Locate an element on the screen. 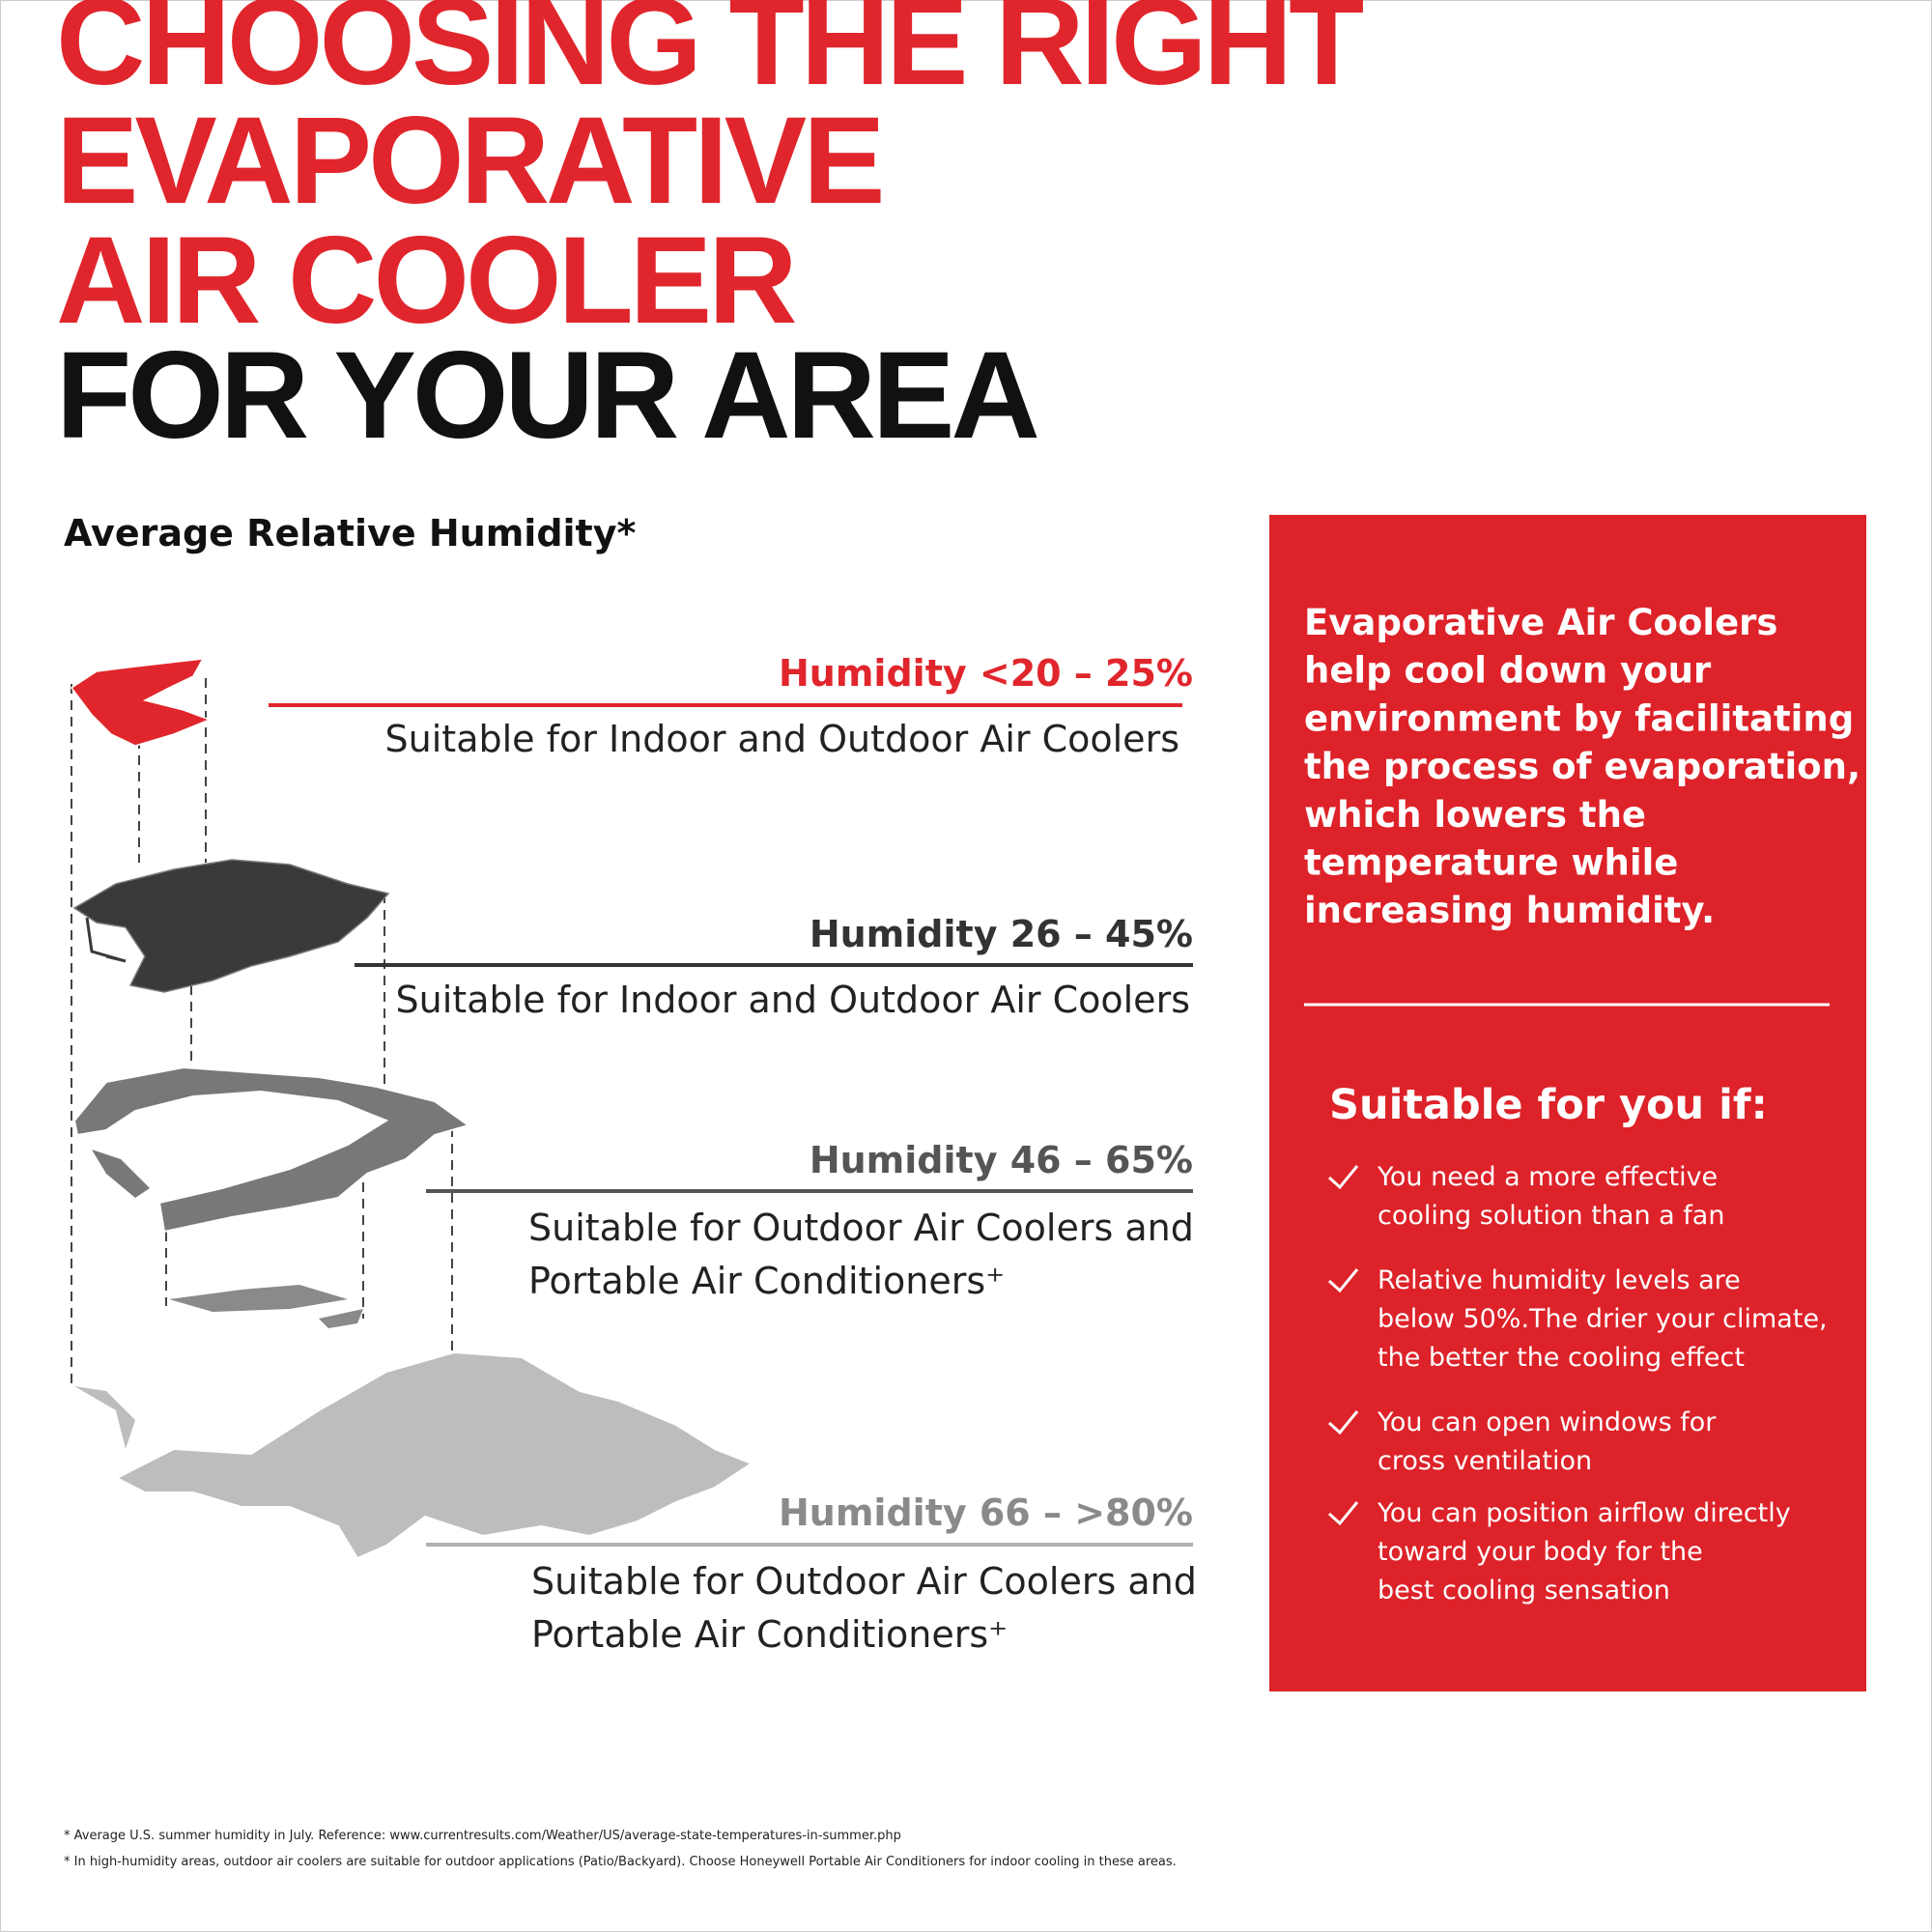 This screenshot has height=1932, width=1932. tier-heading: Humidity 26 – 45% is located at coordinates (1002, 934).